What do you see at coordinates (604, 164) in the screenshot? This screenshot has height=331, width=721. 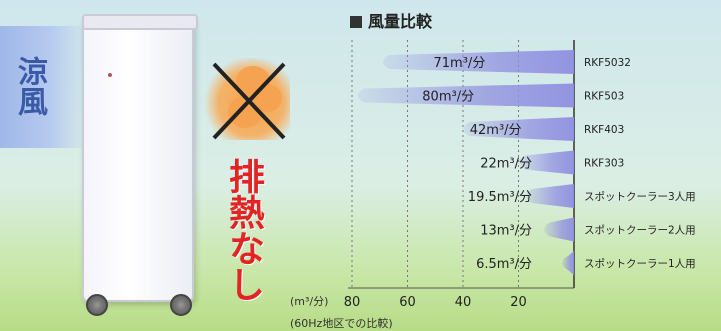 I see `category-label: RKF303` at bounding box center [604, 164].